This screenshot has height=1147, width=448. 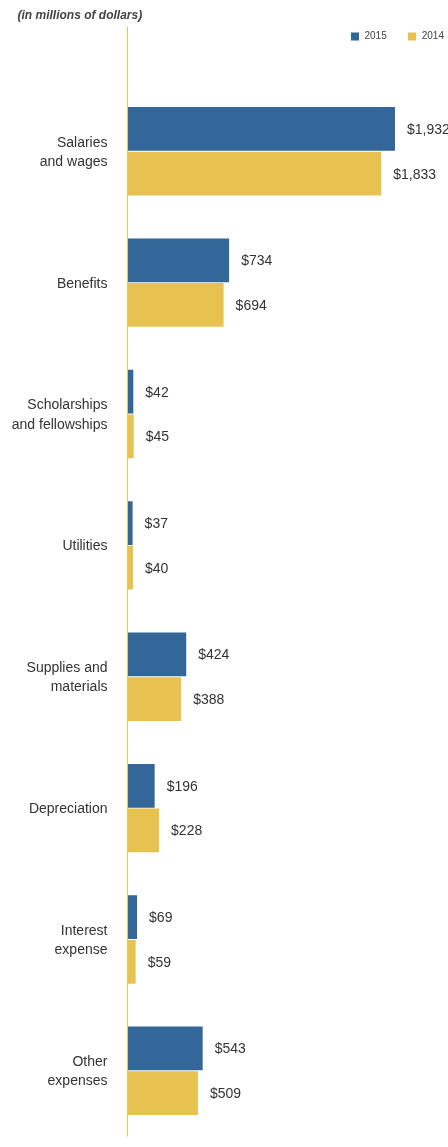 What do you see at coordinates (59, 414) in the screenshot?
I see `y-tick-label: Scholarships and fellowships` at bounding box center [59, 414].